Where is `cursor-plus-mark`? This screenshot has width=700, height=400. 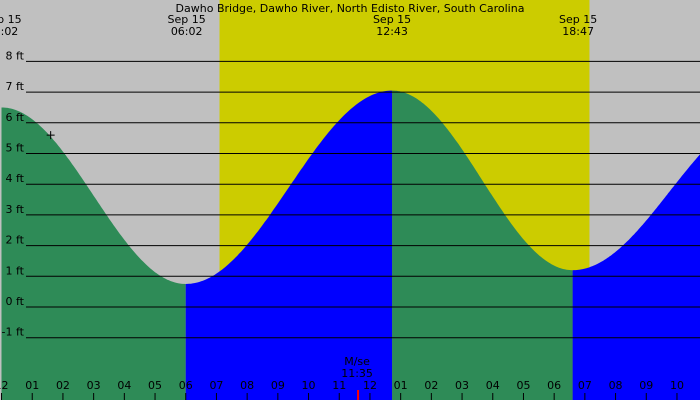 cursor-plus-mark is located at coordinates (50, 135).